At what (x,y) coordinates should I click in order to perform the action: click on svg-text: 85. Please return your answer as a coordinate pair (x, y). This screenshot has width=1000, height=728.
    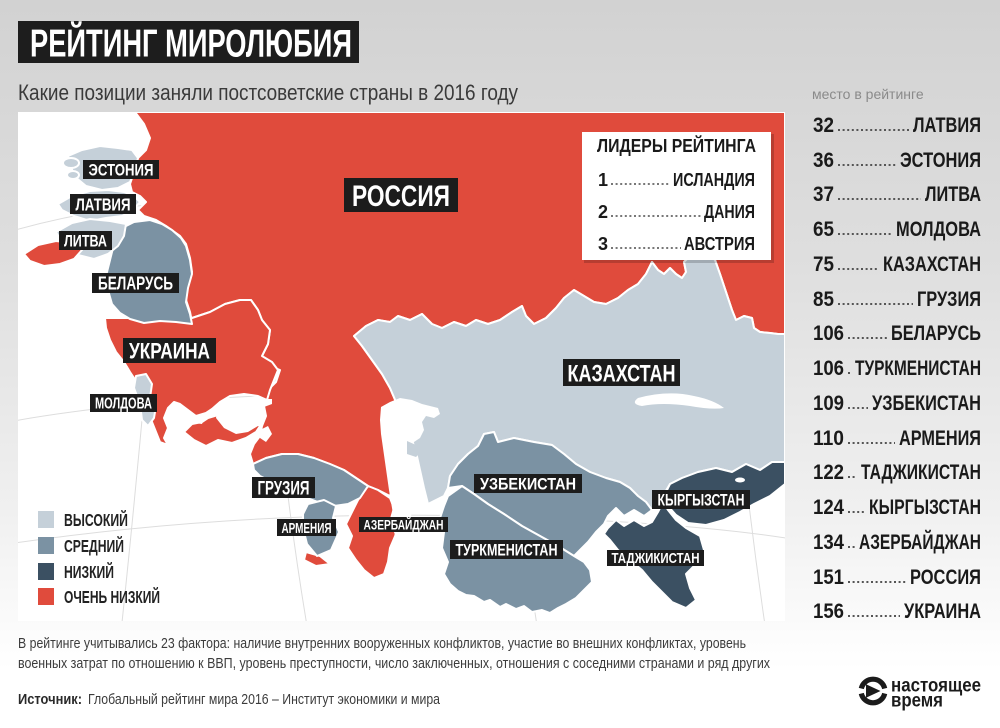
    Looking at the image, I should click on (823, 299).